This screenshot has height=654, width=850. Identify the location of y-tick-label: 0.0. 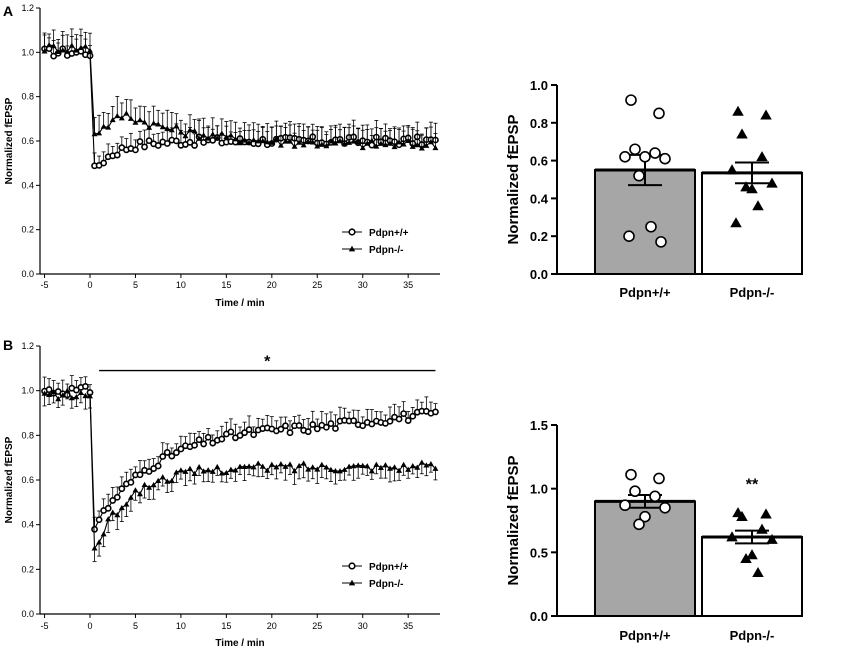
(27, 274).